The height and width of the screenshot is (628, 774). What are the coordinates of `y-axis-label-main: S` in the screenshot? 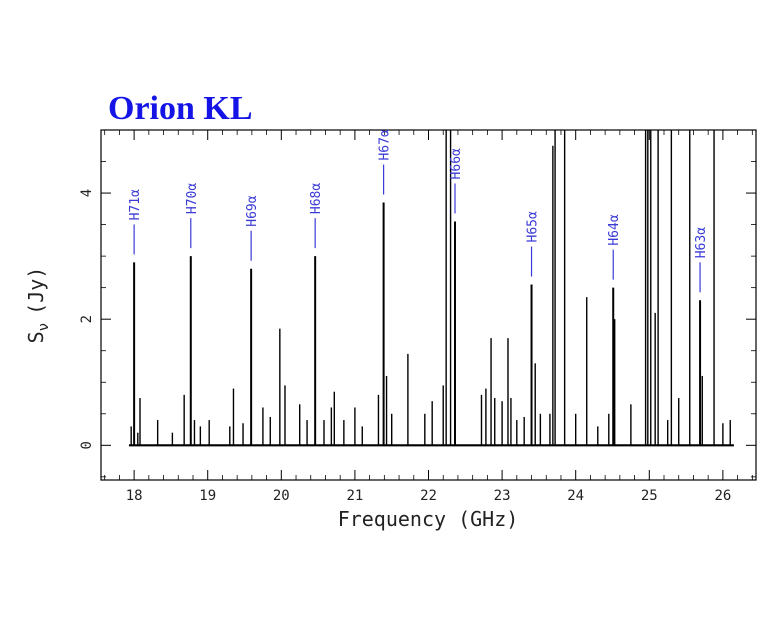 It's located at (36, 337).